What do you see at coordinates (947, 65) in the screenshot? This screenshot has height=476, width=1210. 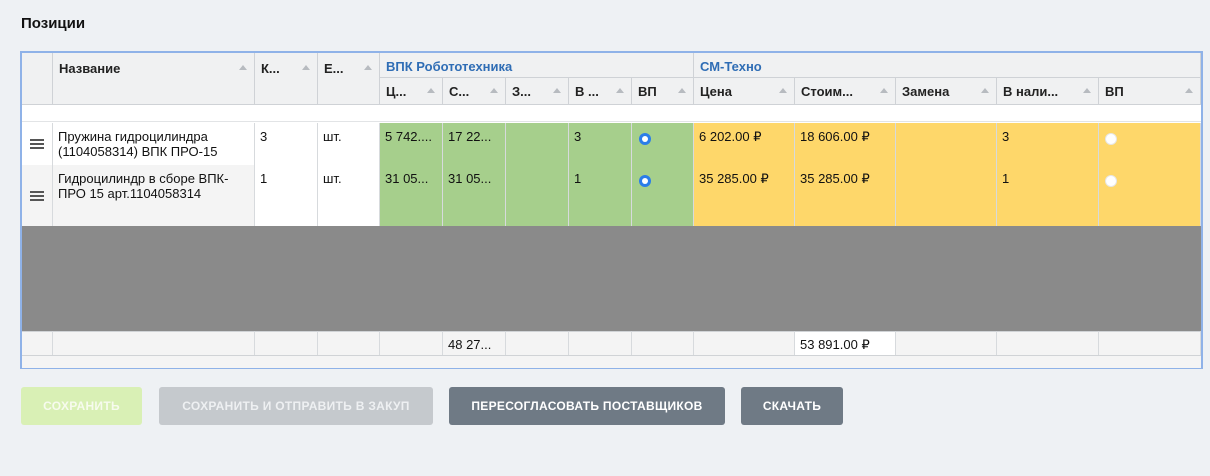 I see `supplier-header-smtehno: СМ-Техно` at bounding box center [947, 65].